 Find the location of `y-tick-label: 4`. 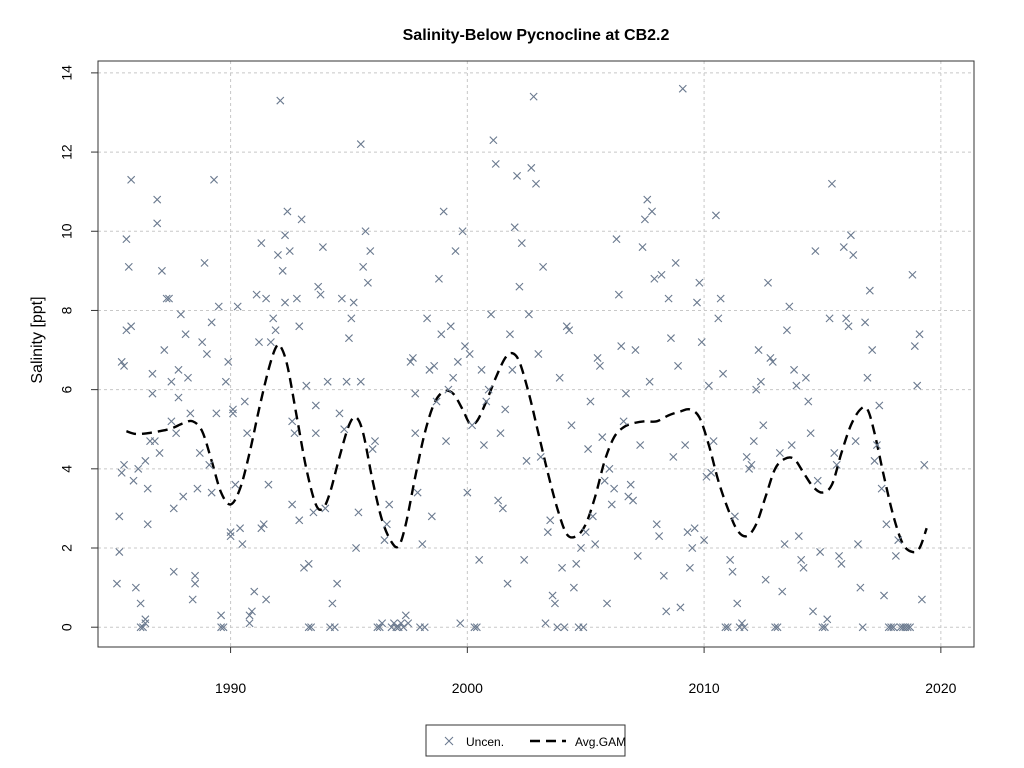

y-tick-label: 4 is located at coordinates (67, 469).